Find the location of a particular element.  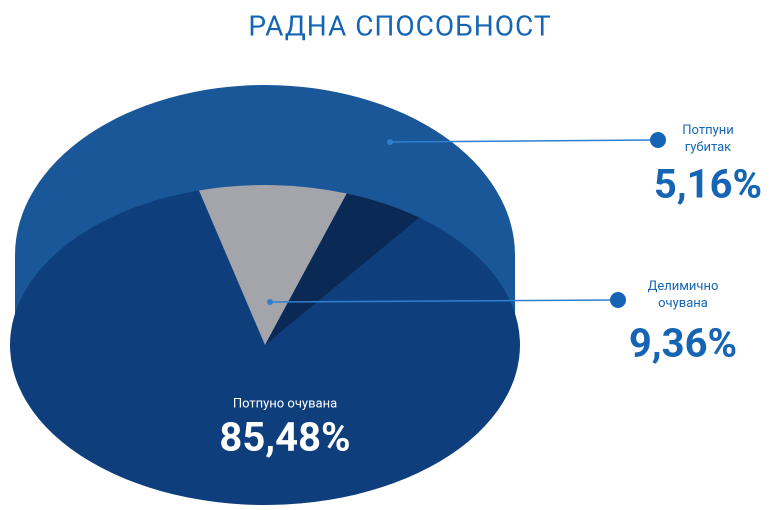

value-label: 5,16% is located at coordinates (708, 184).